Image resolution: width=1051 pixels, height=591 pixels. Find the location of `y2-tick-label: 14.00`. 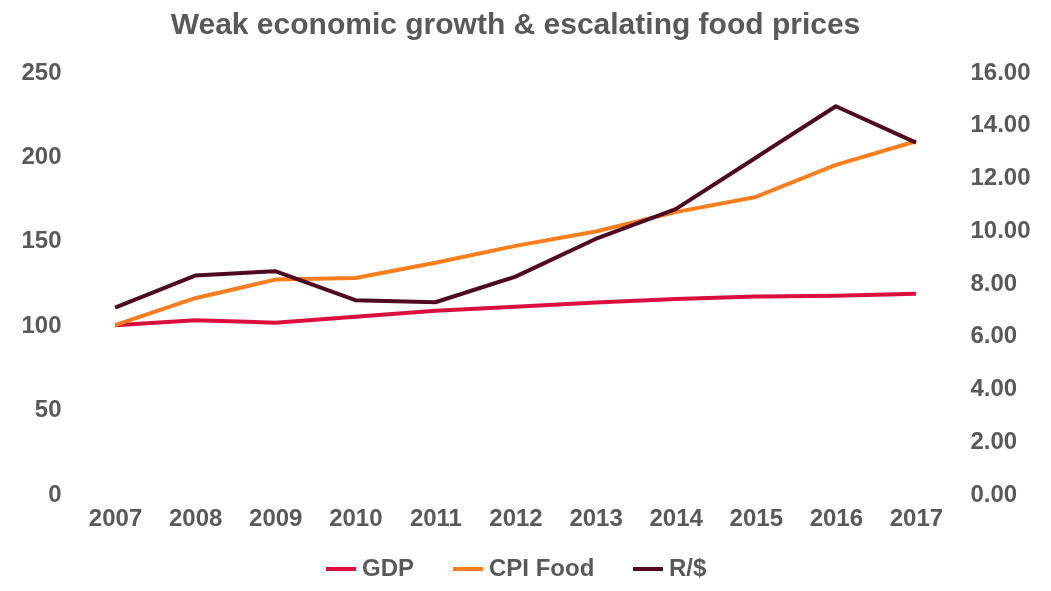

y2-tick-label: 14.00 is located at coordinates (1000, 124).